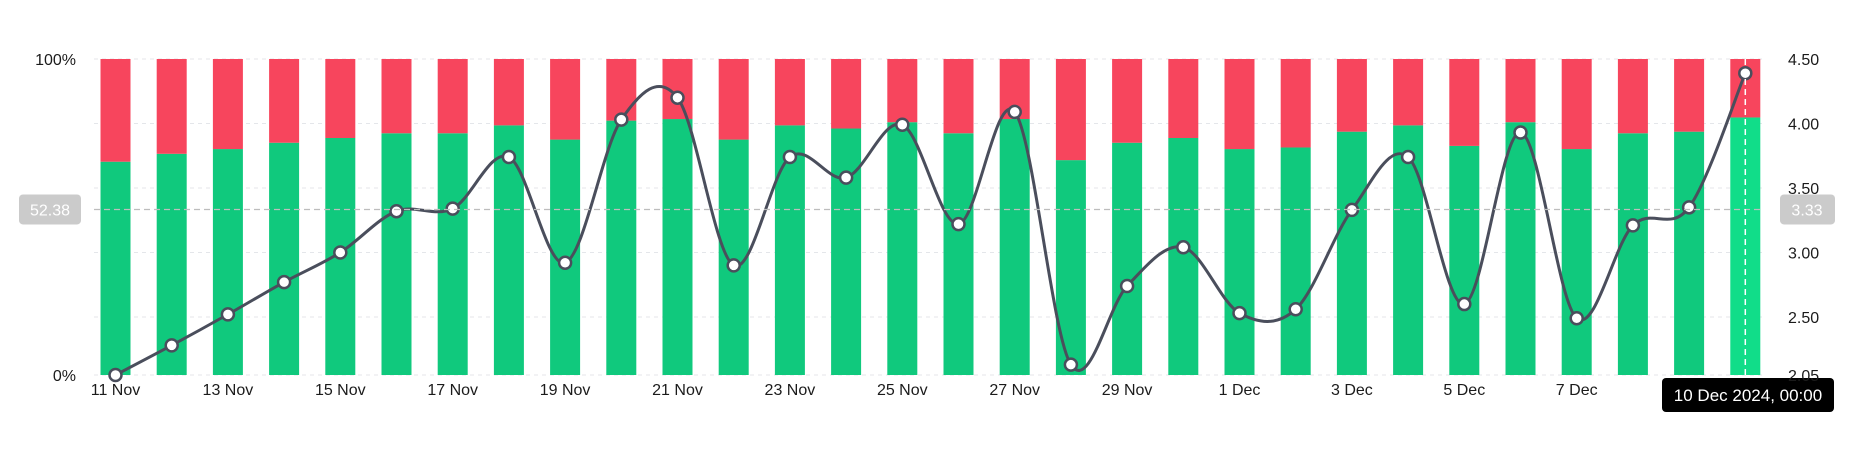 This screenshot has height=450, width=1852. I want to click on right-axis-tick: 3.00, so click(1803, 253).